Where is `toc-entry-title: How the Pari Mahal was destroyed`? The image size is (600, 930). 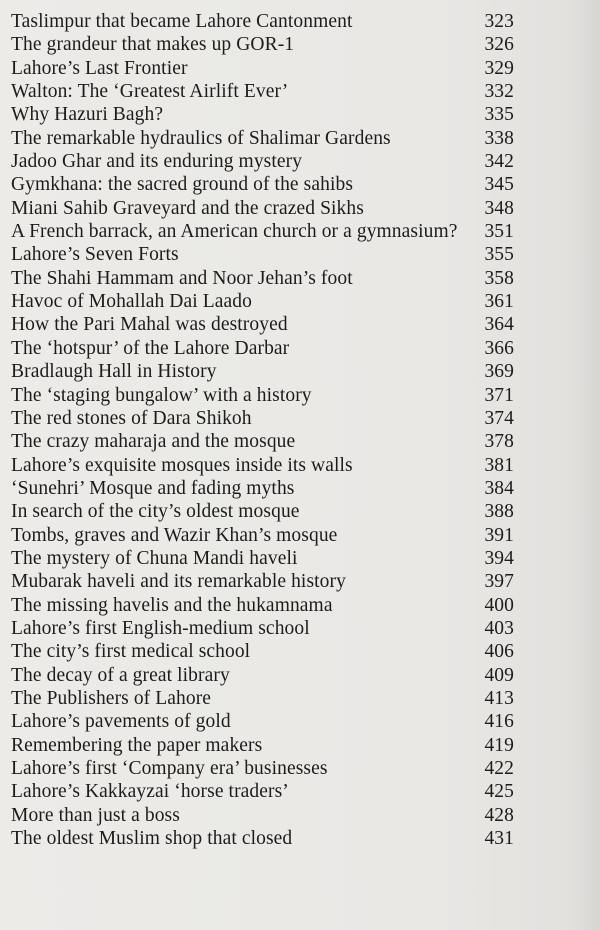
toc-entry-title: How the Pari Mahal was destroyed is located at coordinates (149, 325).